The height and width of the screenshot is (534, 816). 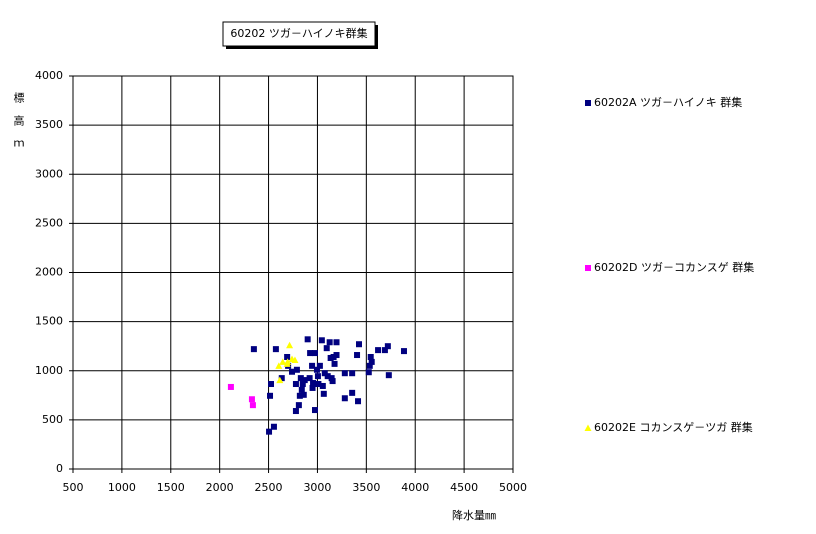 What do you see at coordinates (49, 222) in the screenshot?
I see `y-tick-label: 2500` at bounding box center [49, 222].